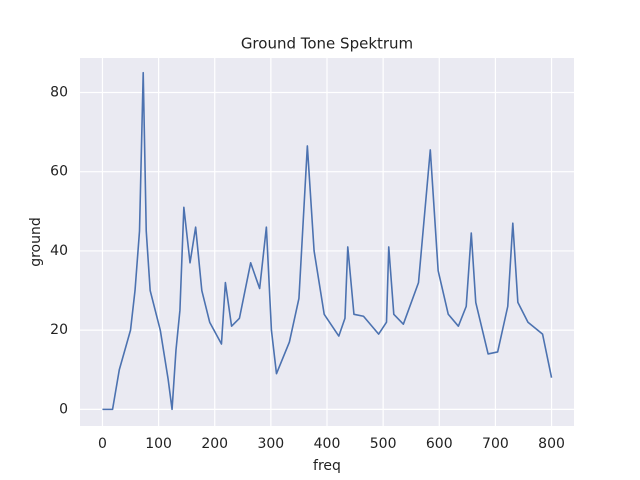 The width and height of the screenshot is (640, 480). What do you see at coordinates (327, 466) in the screenshot?
I see `x-axis-label: freq` at bounding box center [327, 466].